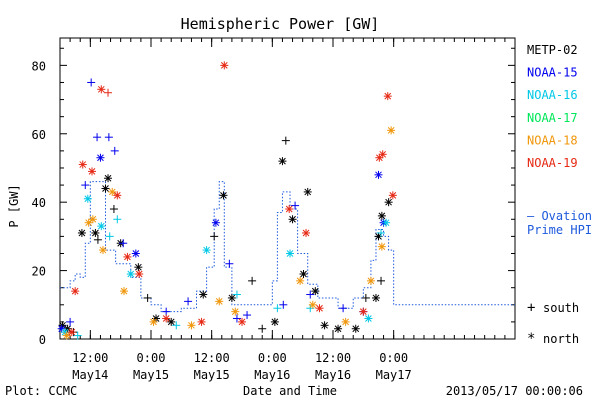  Describe the element at coordinates (531, 308) in the screenshot. I see `legend-south-marker: +` at that location.